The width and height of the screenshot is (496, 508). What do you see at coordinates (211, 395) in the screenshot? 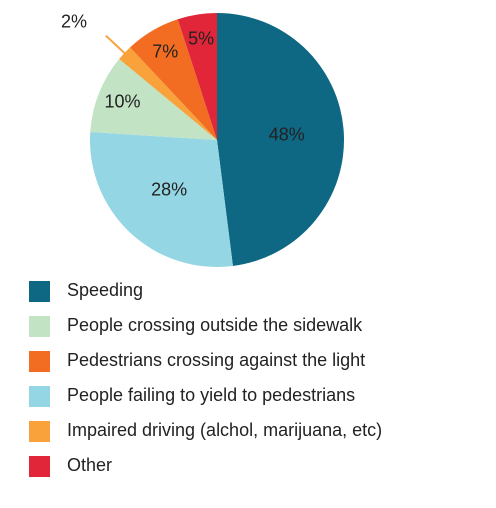
I see `legend-label: People failing to yield to pedestrians` at bounding box center [211, 395].